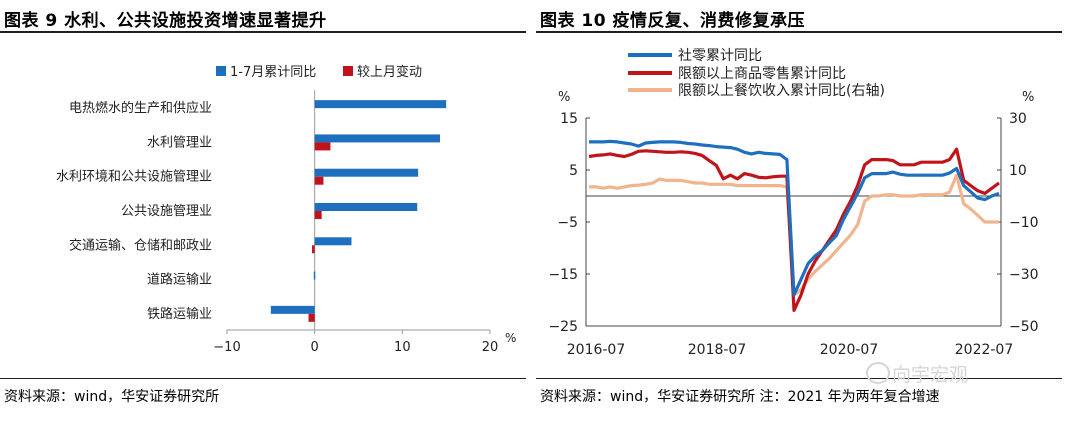 The image size is (1066, 421). Describe the element at coordinates (567, 223) in the screenshot. I see `left-tick-label: −5` at that location.